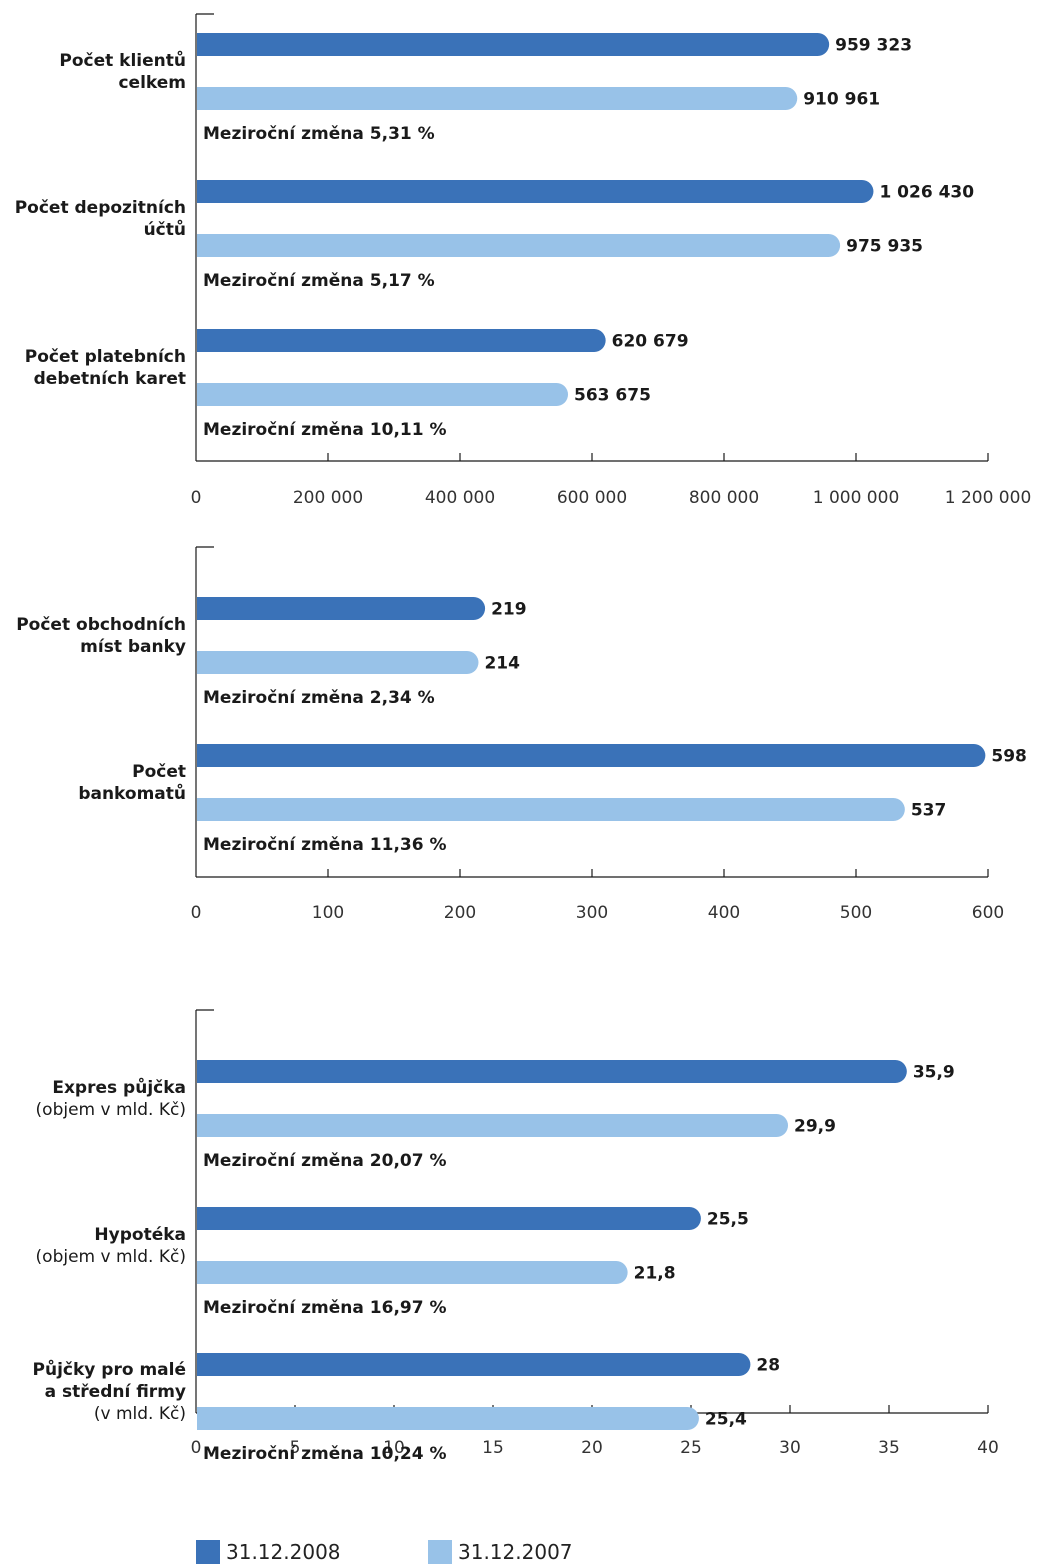  I want to click on chart-2-value-label-2008: 25,5, so click(728, 1220).